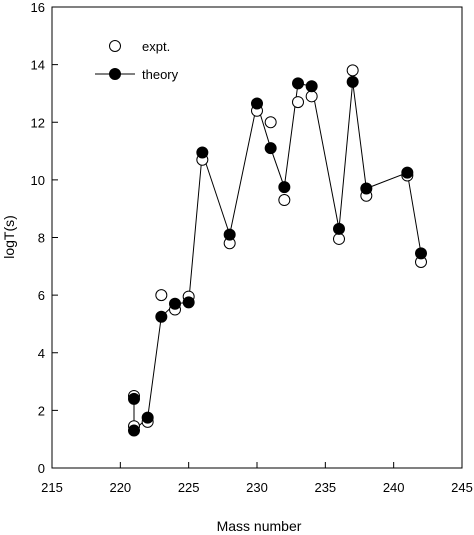  I want to click on legend-theory-marker, so click(115, 74).